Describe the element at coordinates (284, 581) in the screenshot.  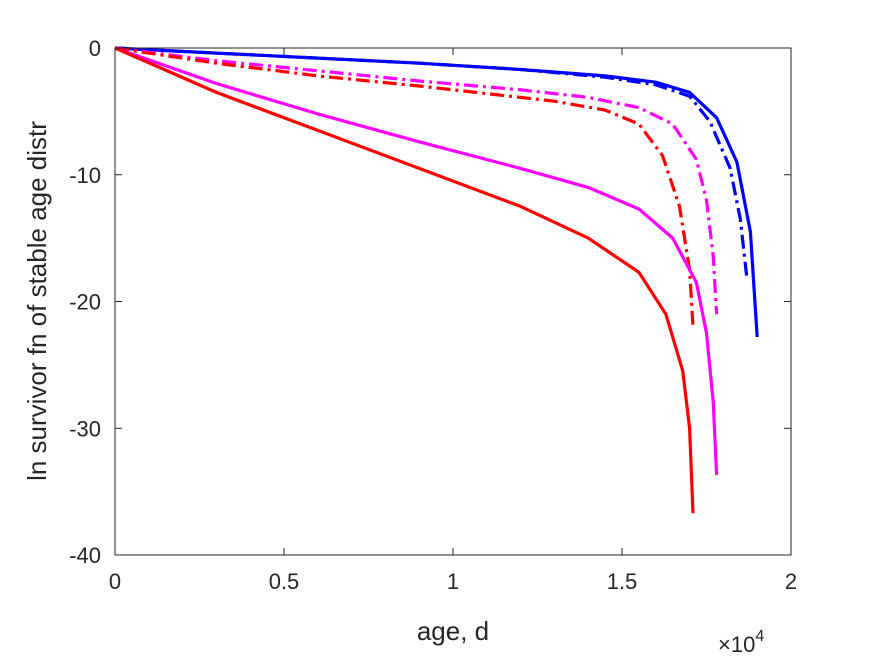
I see `x-tick-label: 0.5` at that location.